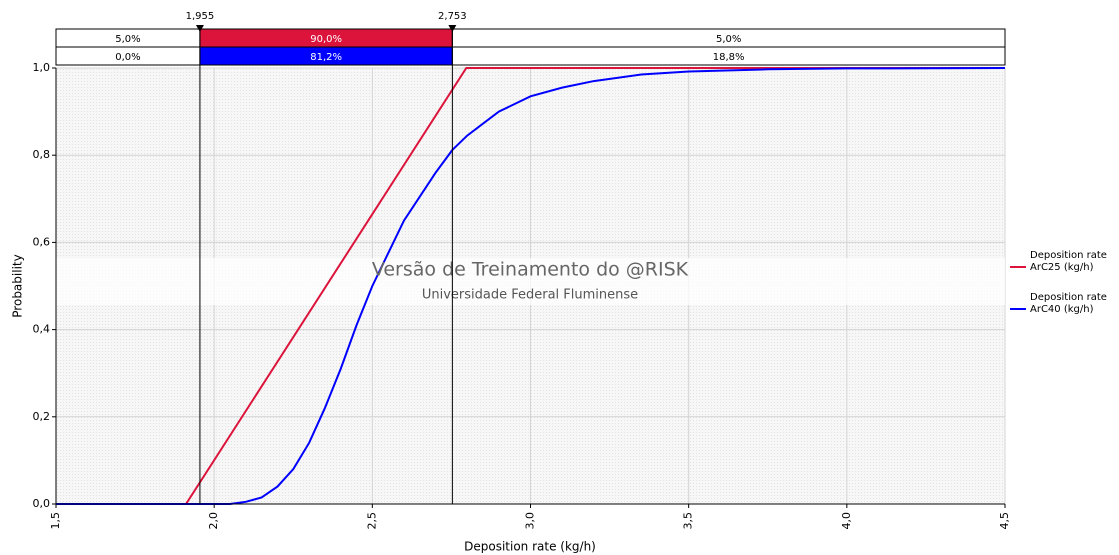 This screenshot has width=1119, height=555. What do you see at coordinates (1068, 261) in the screenshot?
I see `legend-label: Deposition rate ArC25 (kg/h)` at bounding box center [1068, 261].